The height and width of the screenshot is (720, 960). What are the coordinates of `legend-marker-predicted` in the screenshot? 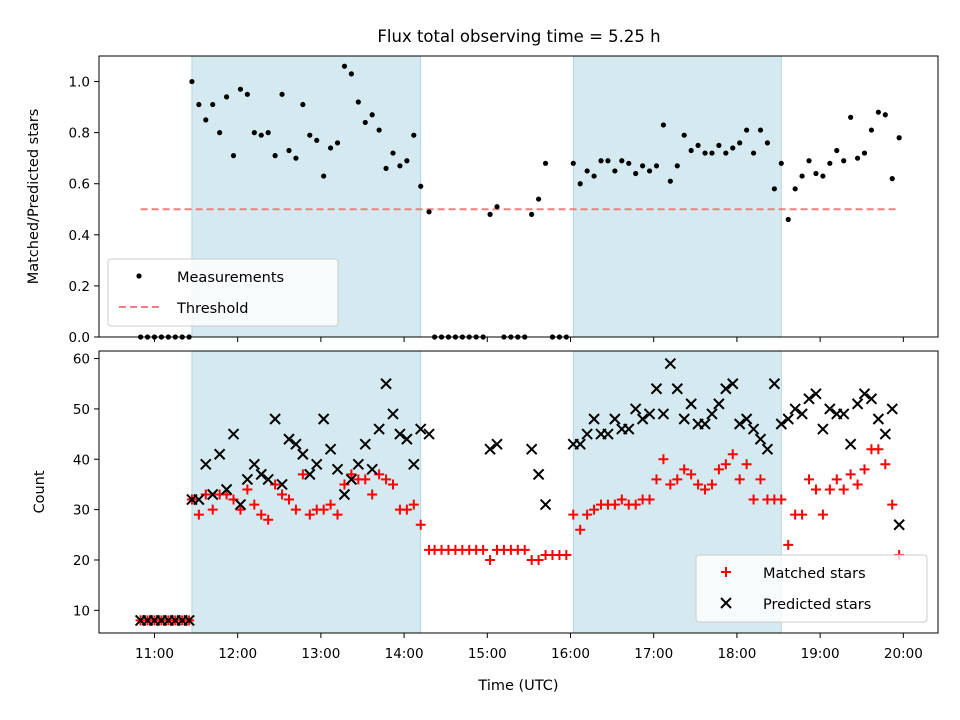 It's located at (726, 603).